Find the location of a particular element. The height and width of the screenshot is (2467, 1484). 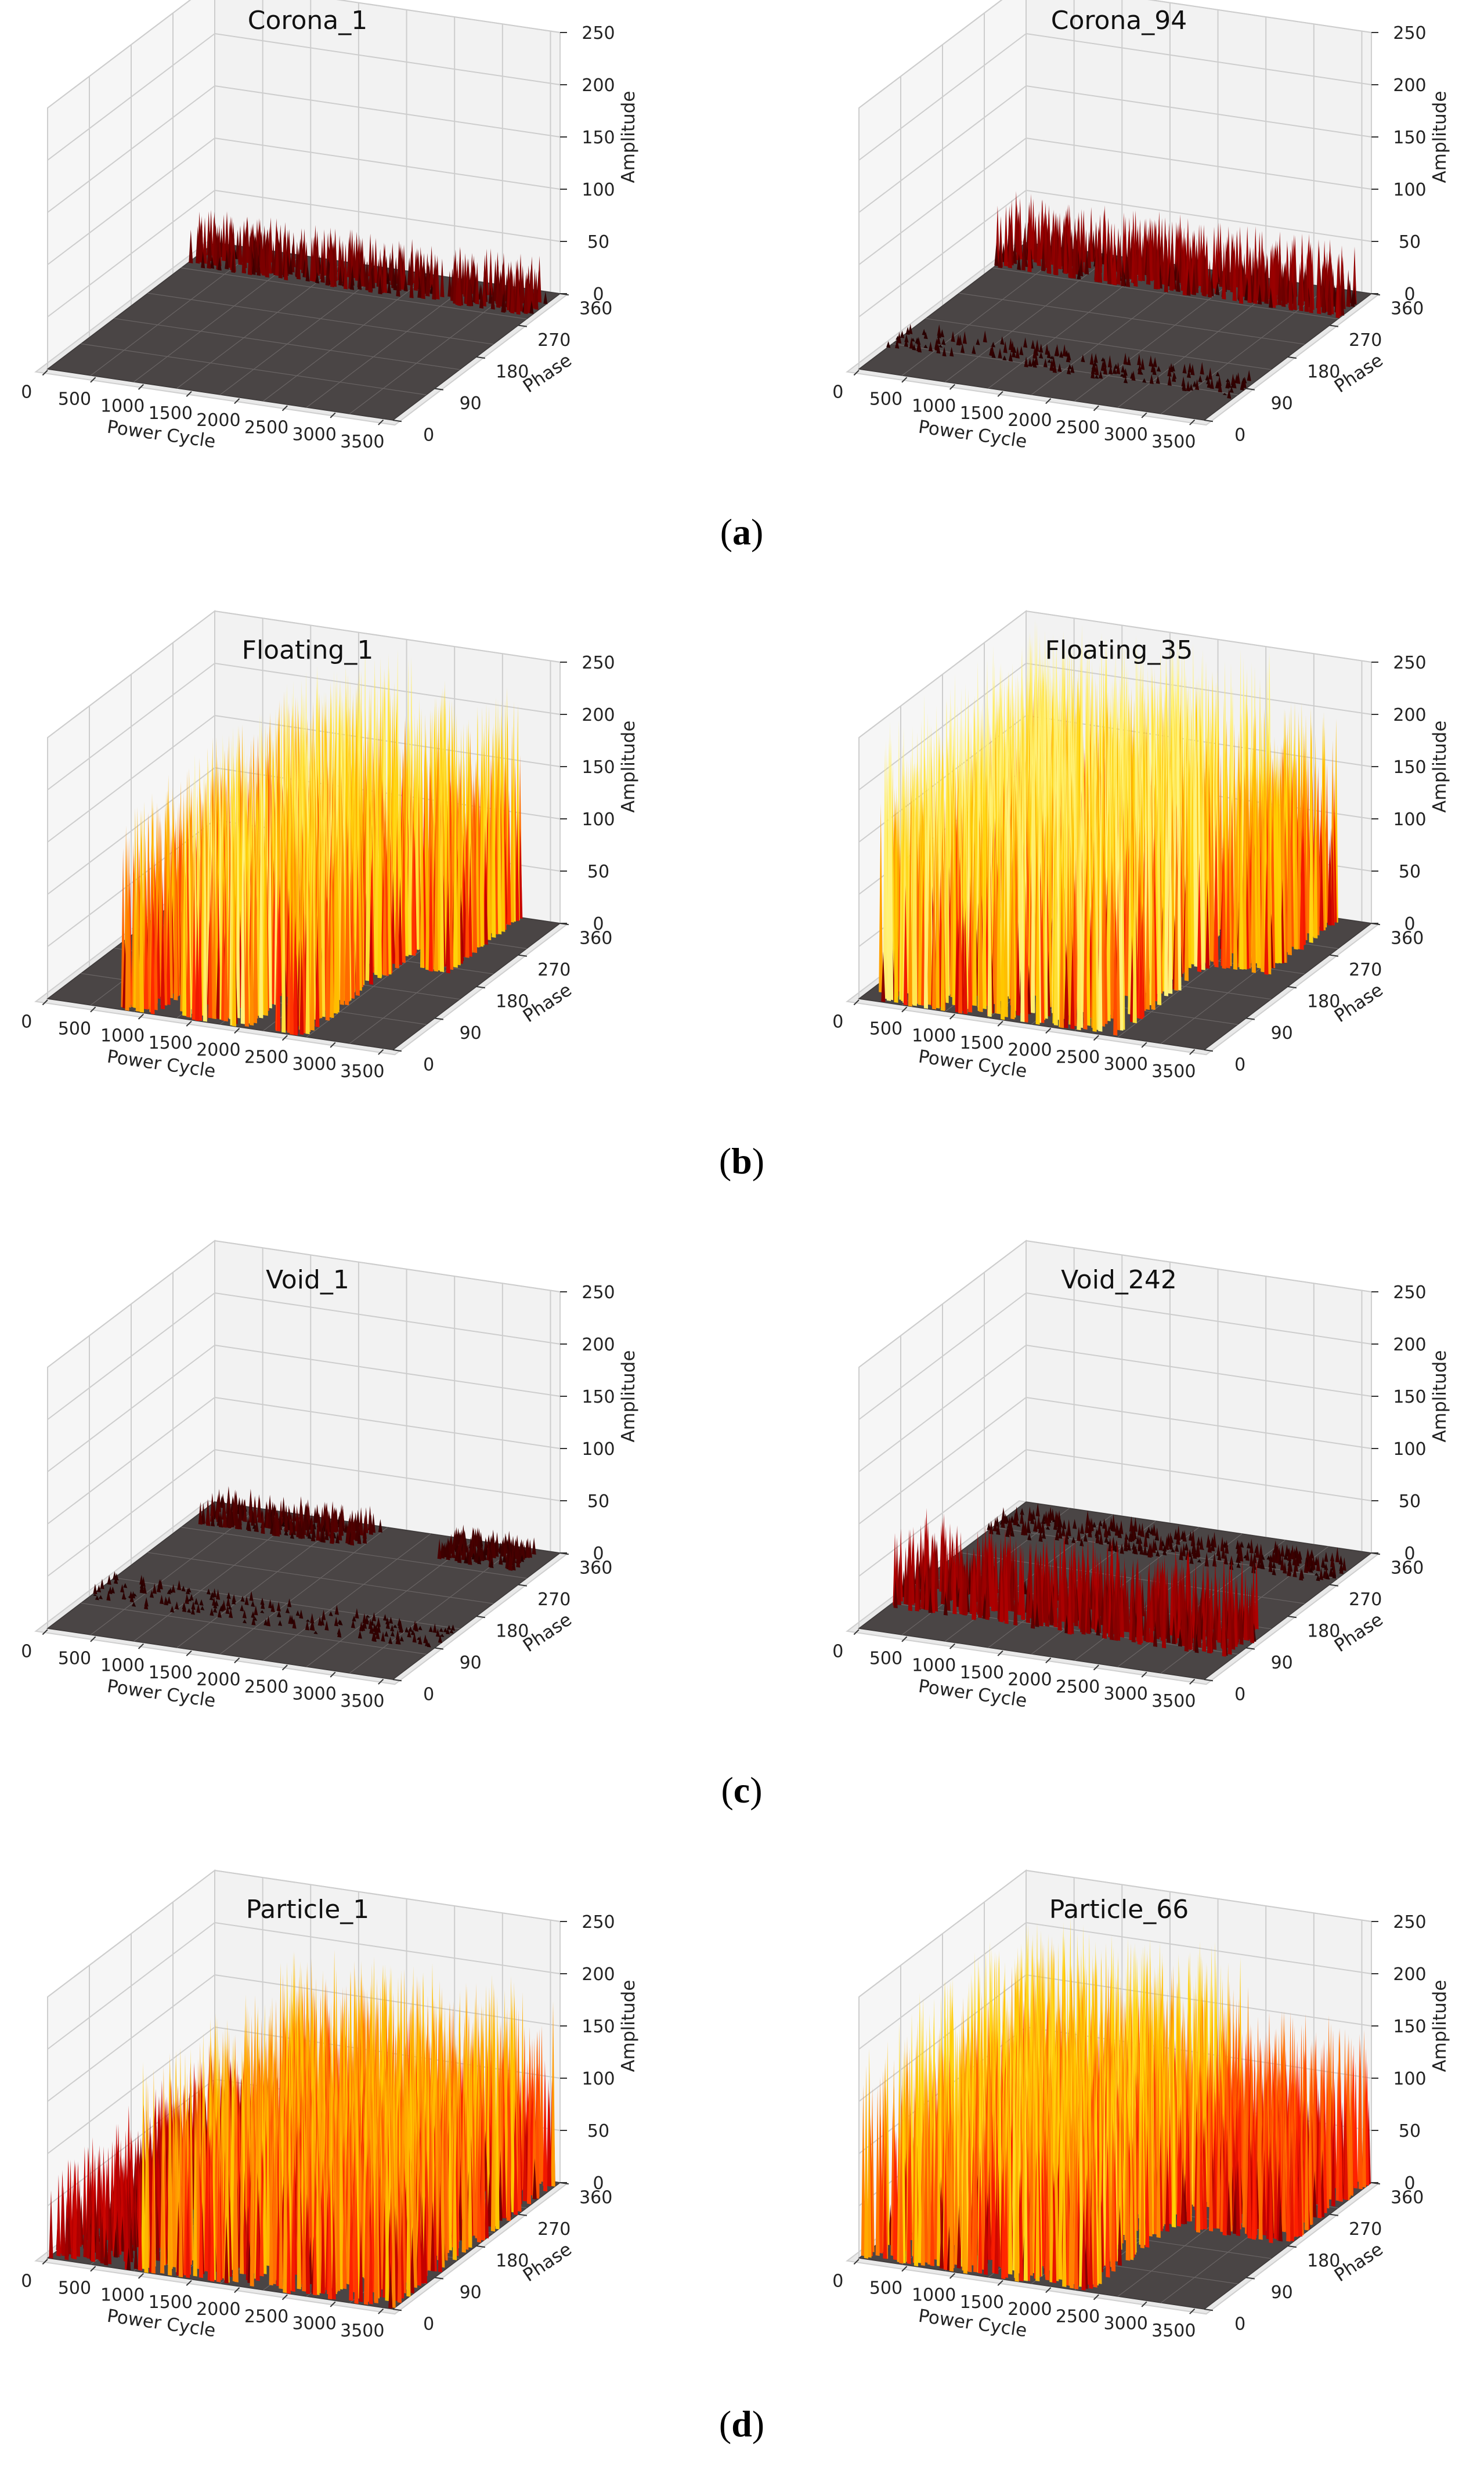

z-tick-label: 0 is located at coordinates (598, 924).